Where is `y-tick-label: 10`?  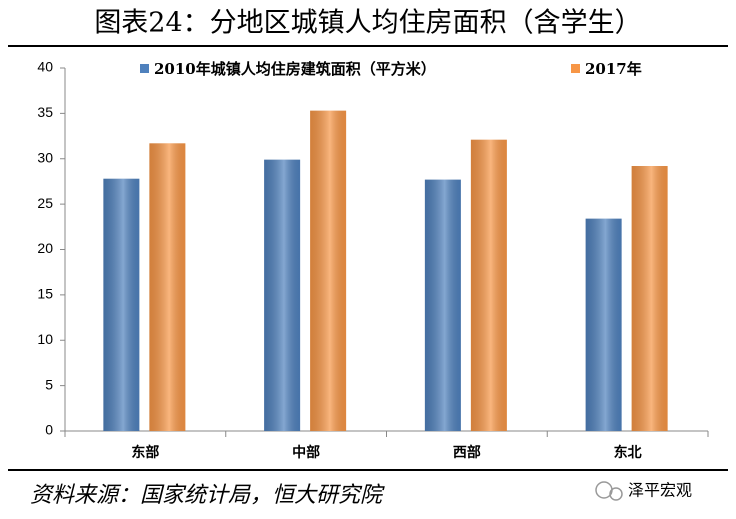
y-tick-label: 10 is located at coordinates (45, 339).